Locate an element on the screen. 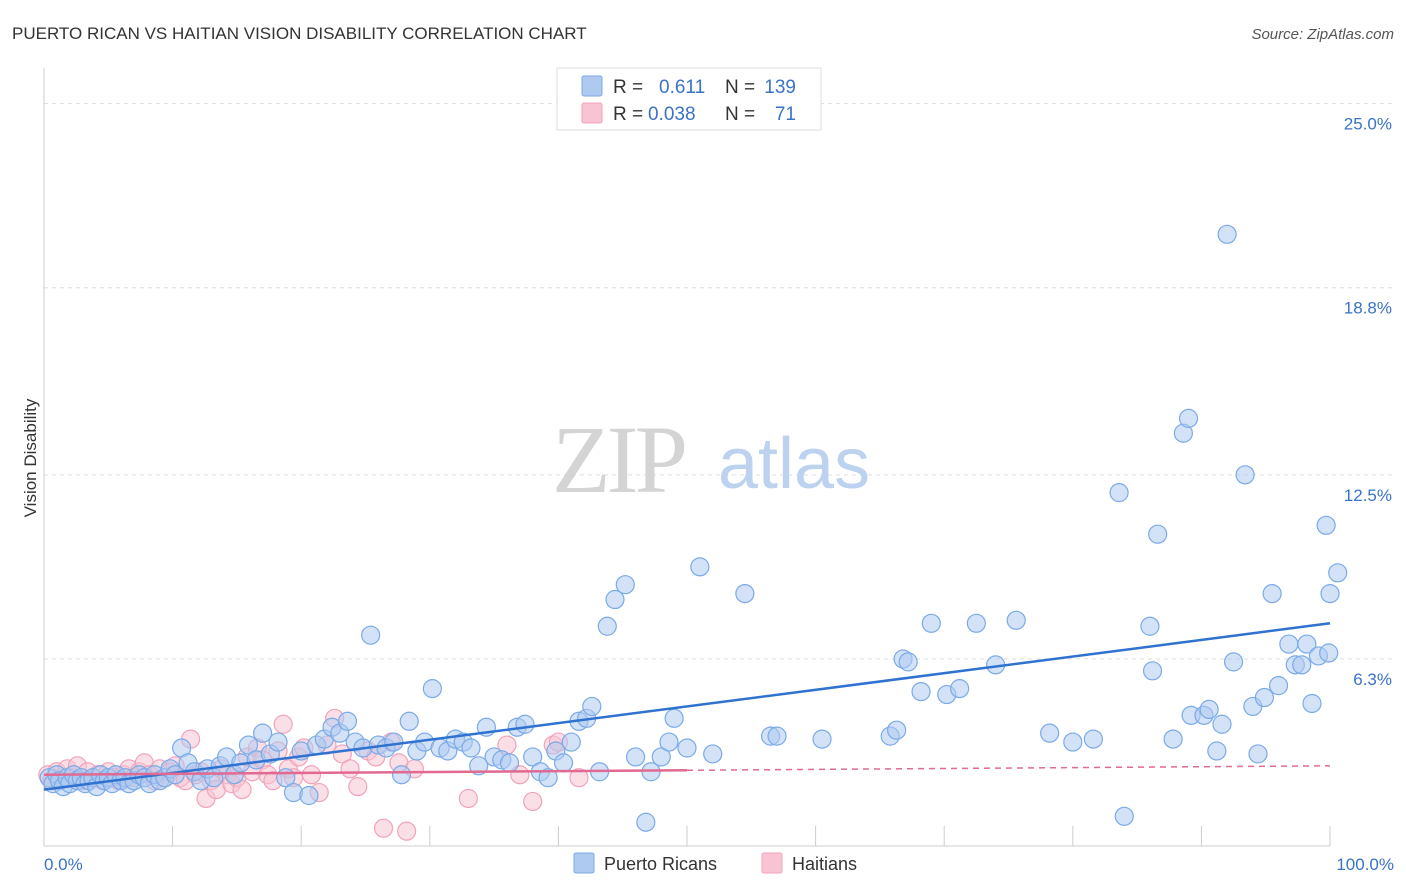 This screenshot has width=1406, height=892. legend-r-label-1: R = is located at coordinates (628, 87).